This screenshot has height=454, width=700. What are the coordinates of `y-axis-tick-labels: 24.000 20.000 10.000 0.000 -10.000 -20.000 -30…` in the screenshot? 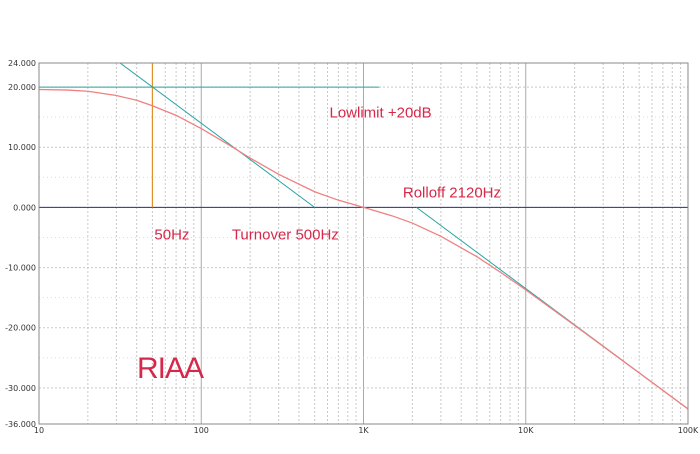 It's located at (20, 244).